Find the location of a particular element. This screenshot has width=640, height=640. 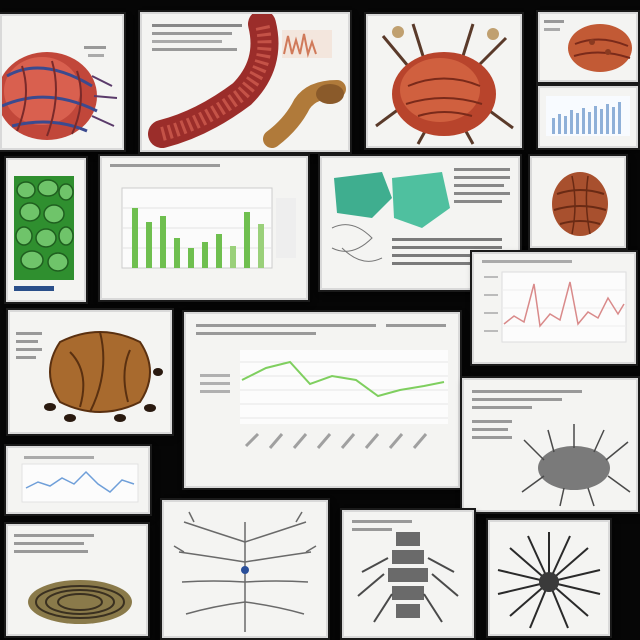

card-green-bar-chart is located at coordinates (204, 228).